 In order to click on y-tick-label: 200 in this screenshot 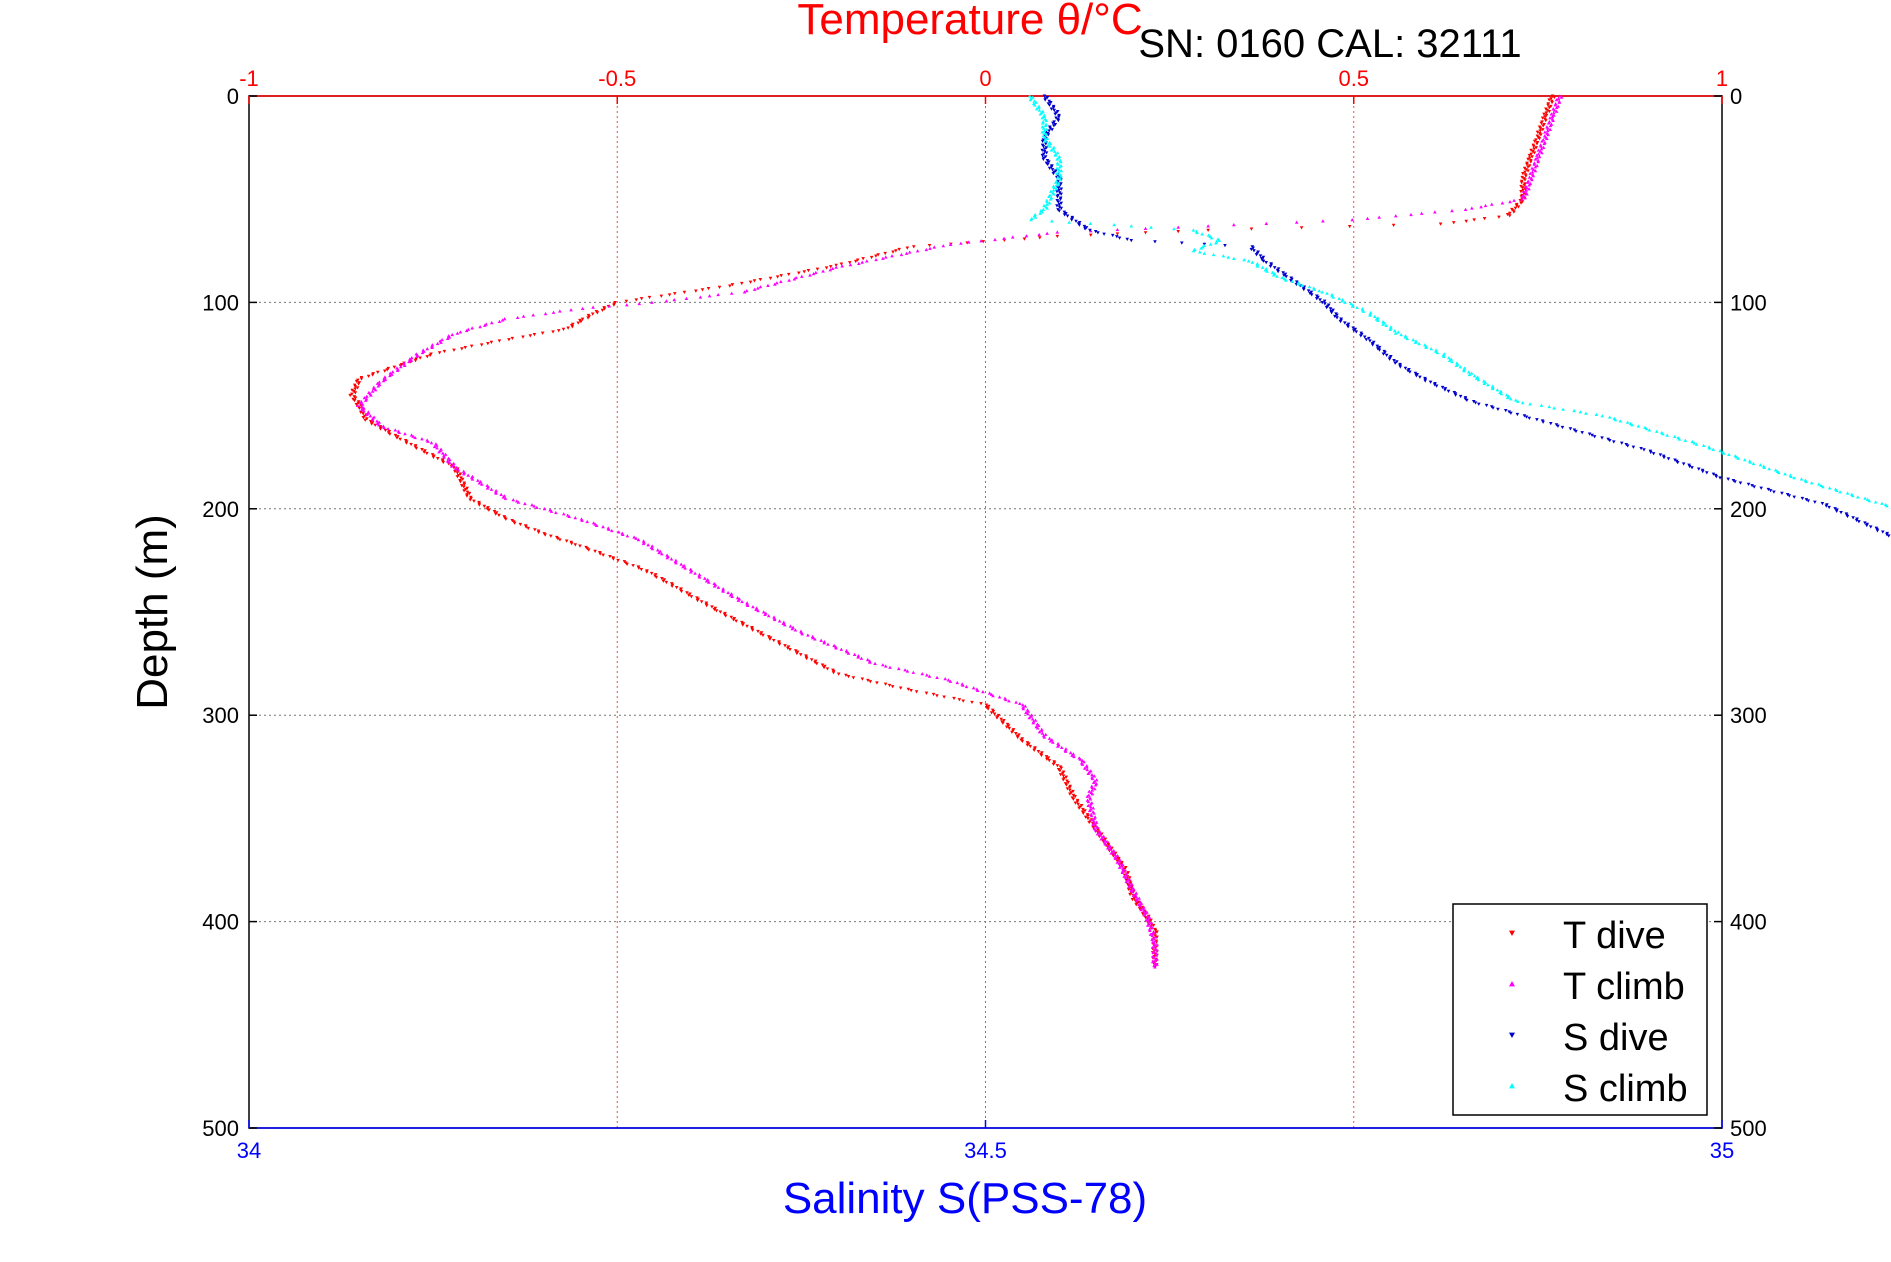, I will do `click(220, 509)`.